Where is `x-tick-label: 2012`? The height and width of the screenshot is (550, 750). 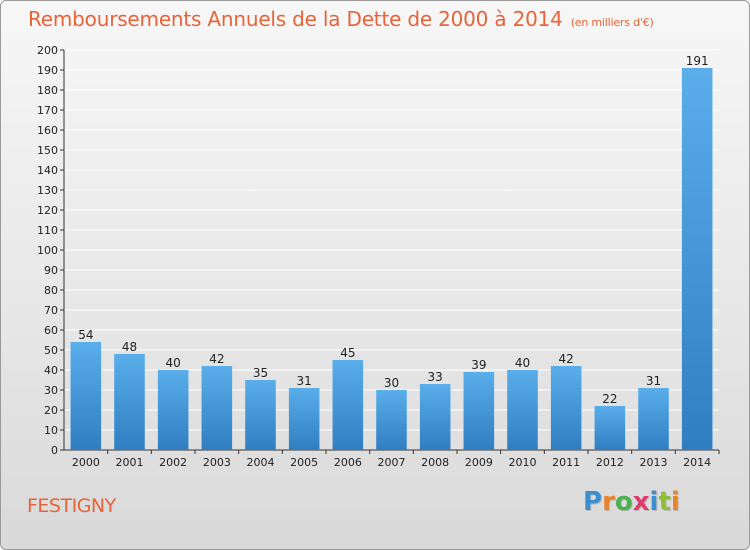 x-tick-label: 2012 is located at coordinates (610, 462).